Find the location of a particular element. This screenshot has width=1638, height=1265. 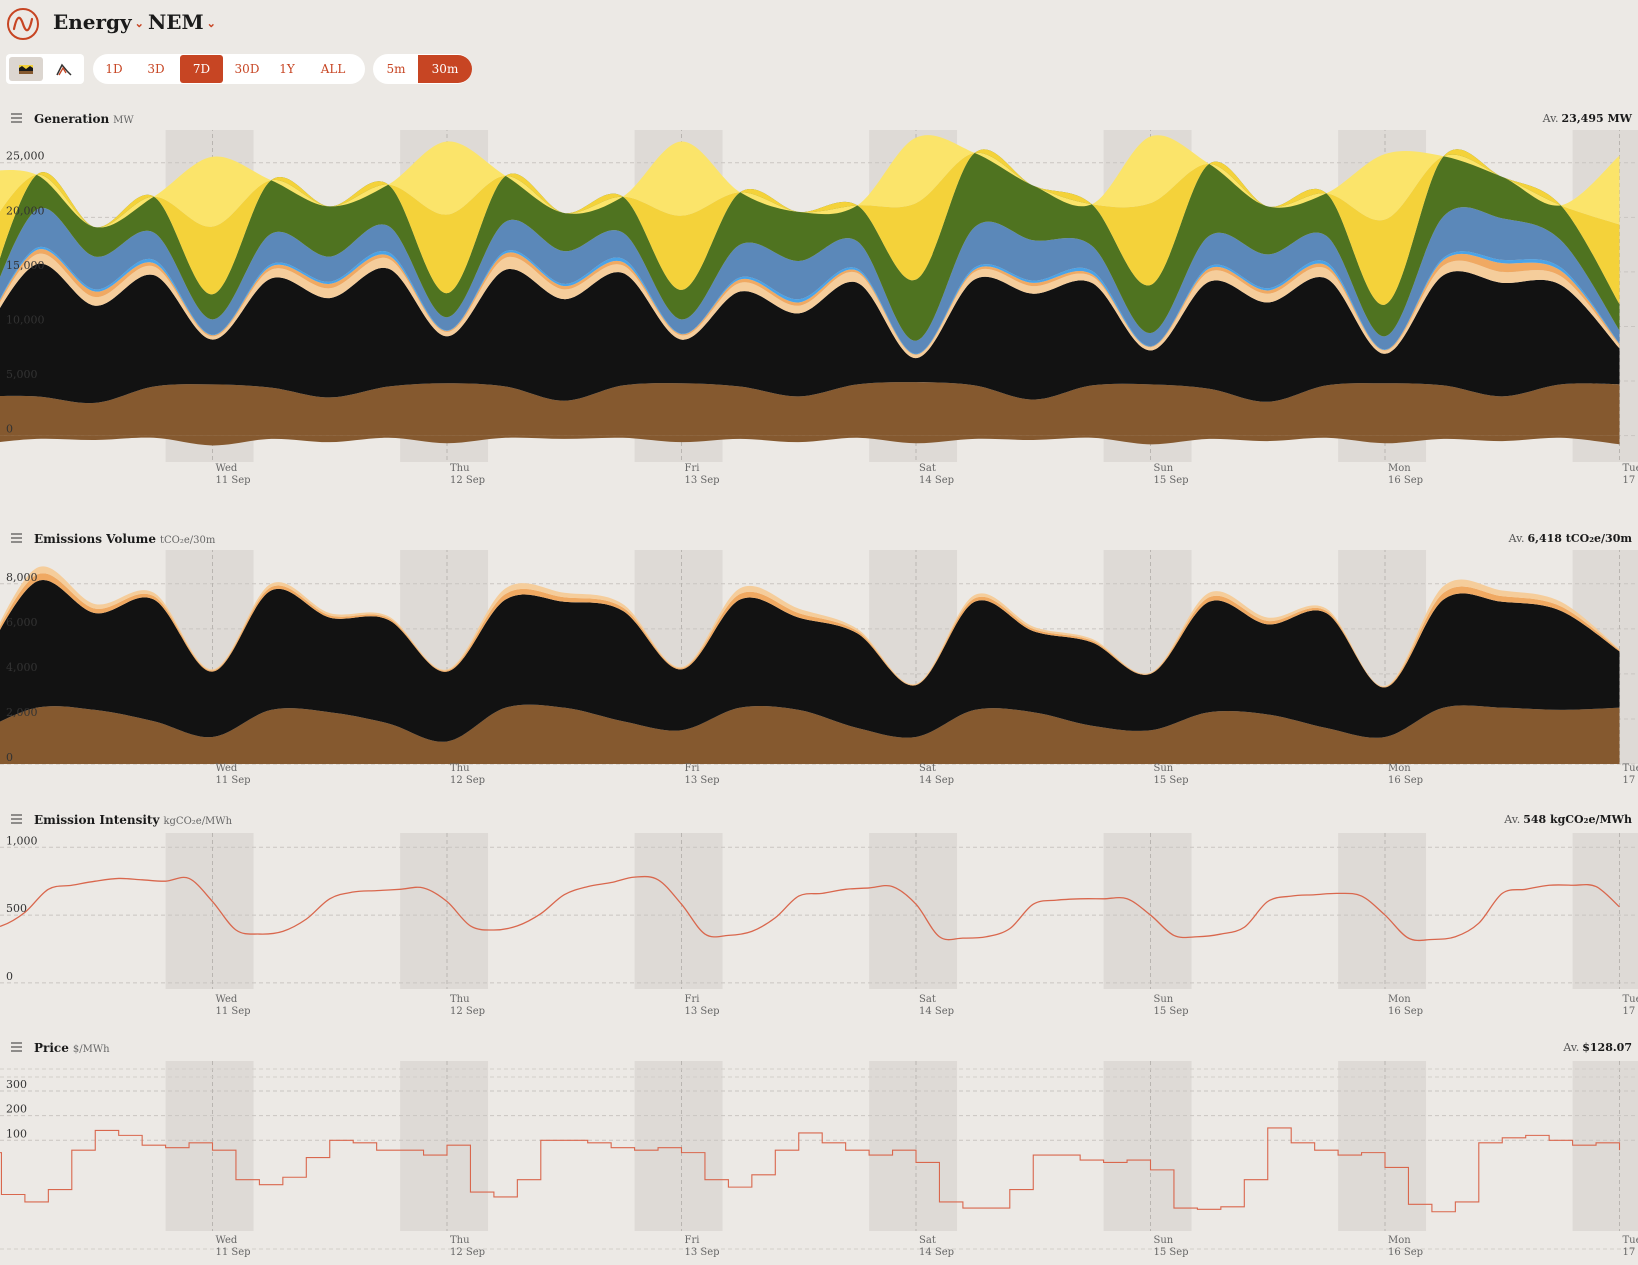

price-chart-header: Price $/MWh Av. $128.07 is located at coordinates (819, 1049).